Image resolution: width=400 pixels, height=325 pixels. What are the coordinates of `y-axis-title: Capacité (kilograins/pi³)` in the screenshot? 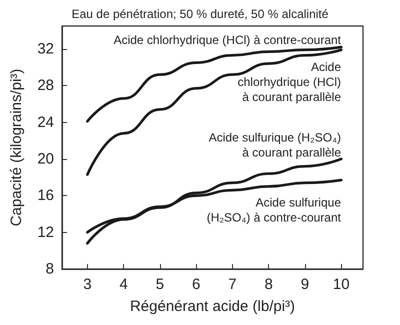 It's located at (16, 147).